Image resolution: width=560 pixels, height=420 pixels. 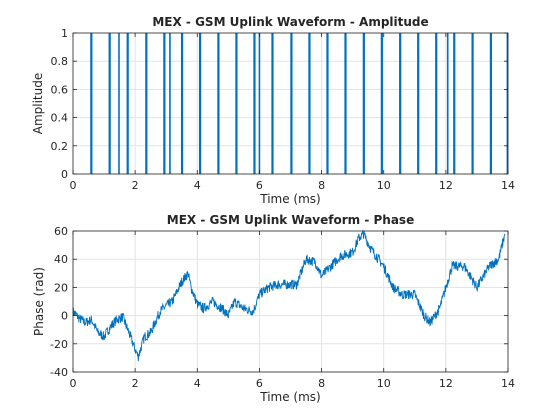 What do you see at coordinates (61, 287) in the screenshot?
I see `y-tick-label: 20` at bounding box center [61, 287].